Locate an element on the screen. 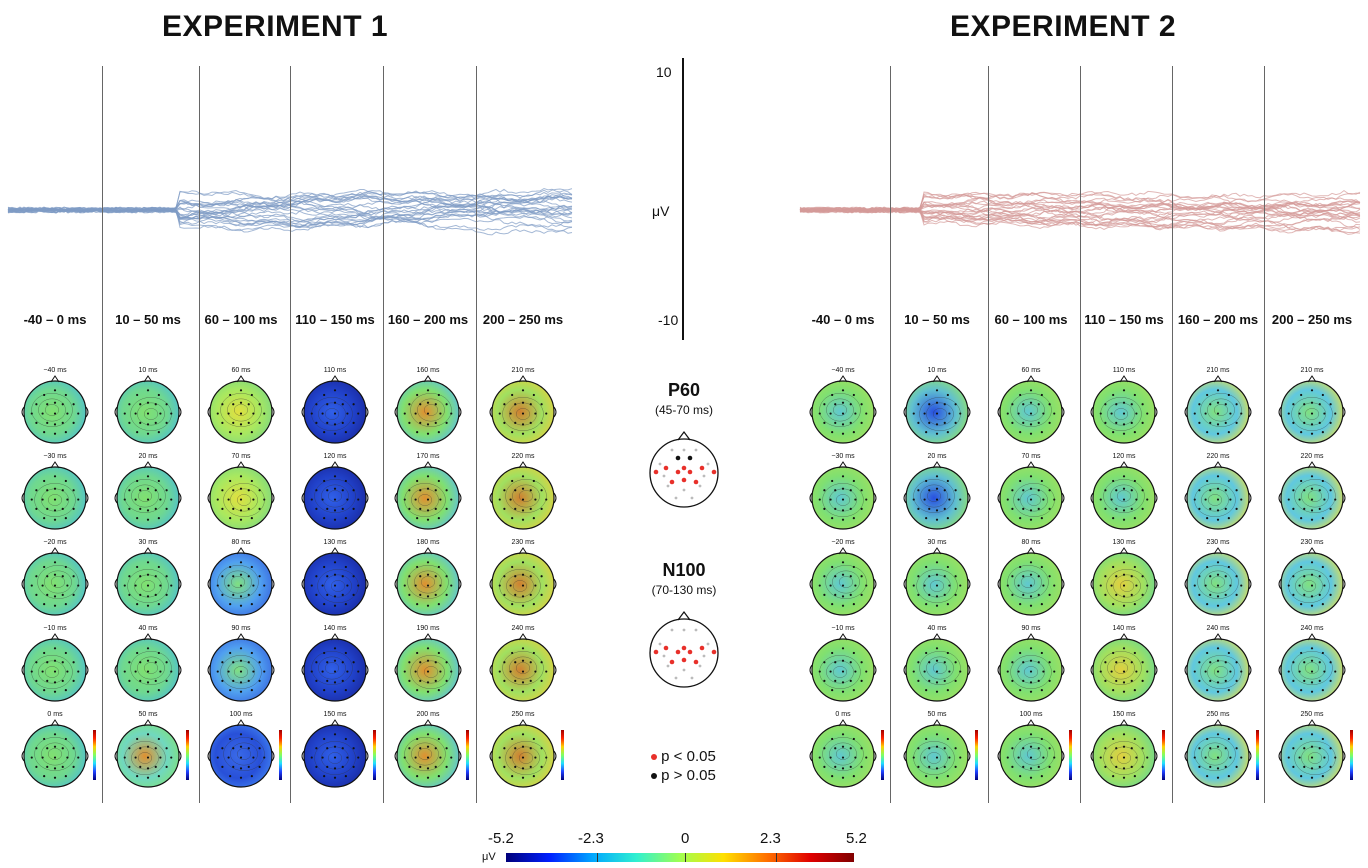 This screenshot has width=1368, height=868. scalp-map is located at coordinates (55, 756).